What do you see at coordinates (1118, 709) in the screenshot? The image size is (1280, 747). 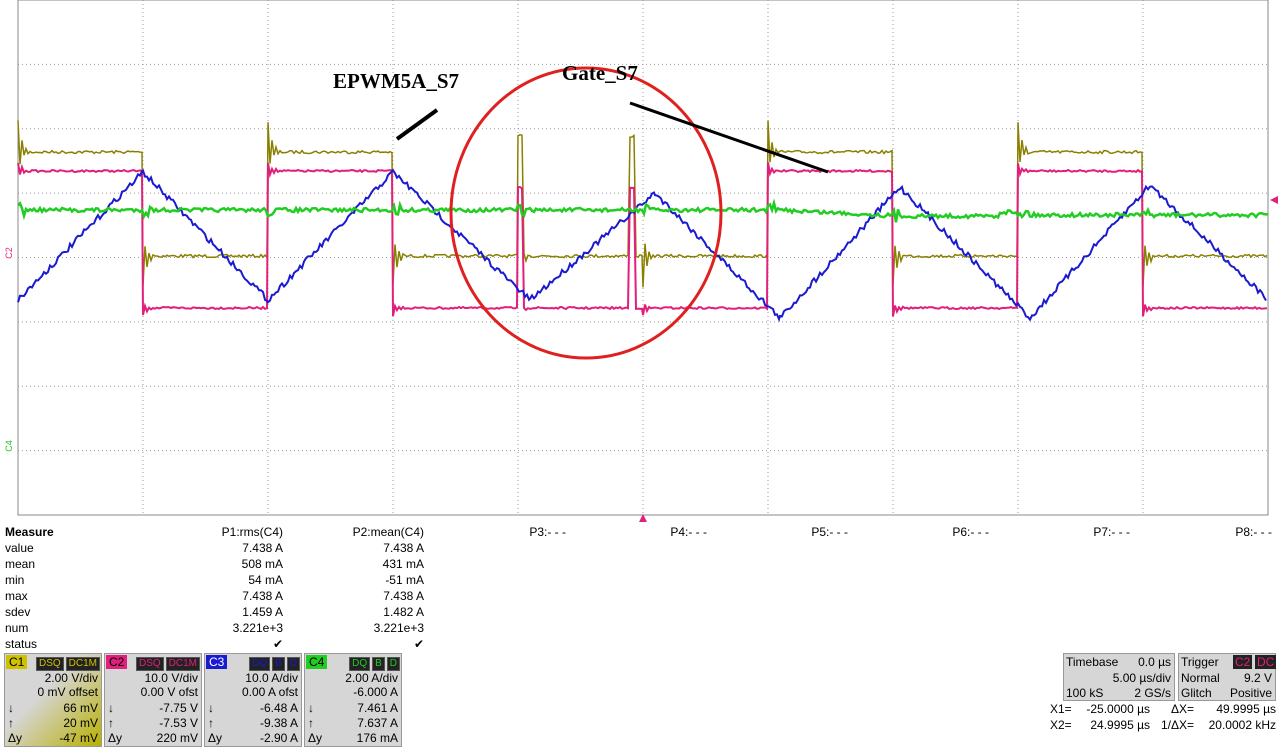 I see `cursor-readout: -25.0000 µs` at bounding box center [1118, 709].